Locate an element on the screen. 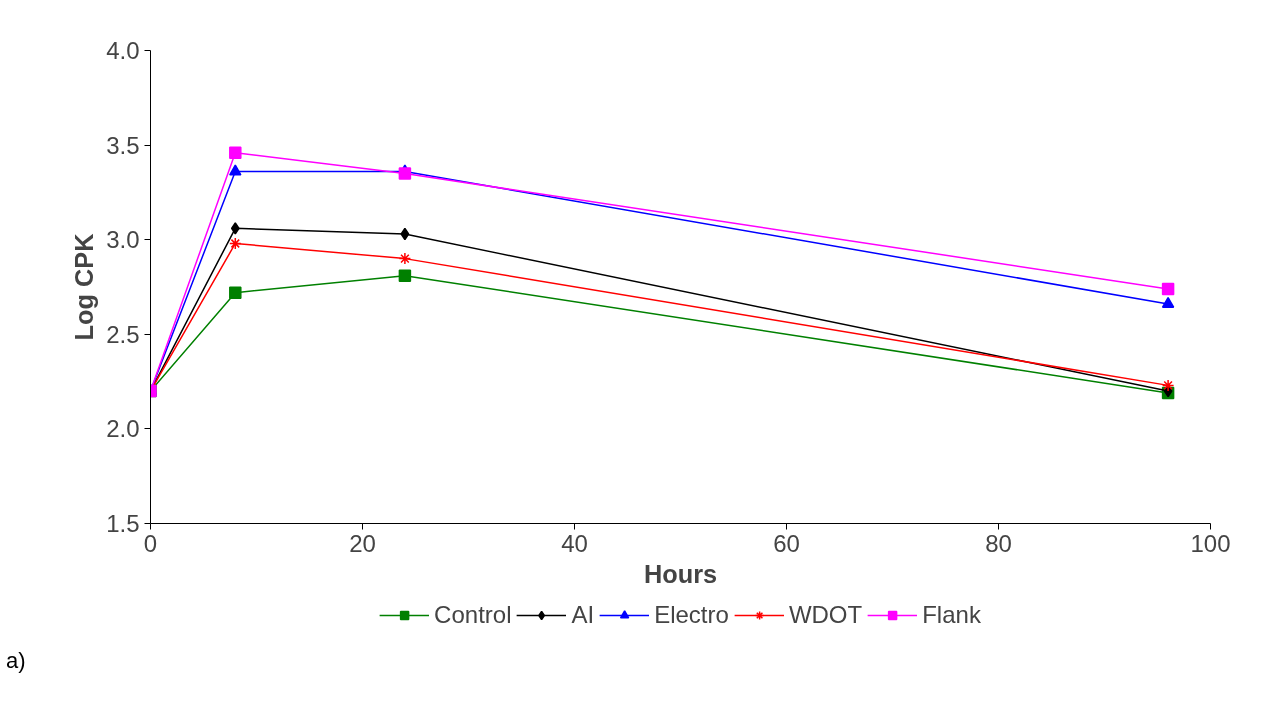 The height and width of the screenshot is (713, 1273). x-tick-label: 80 is located at coordinates (998, 543).